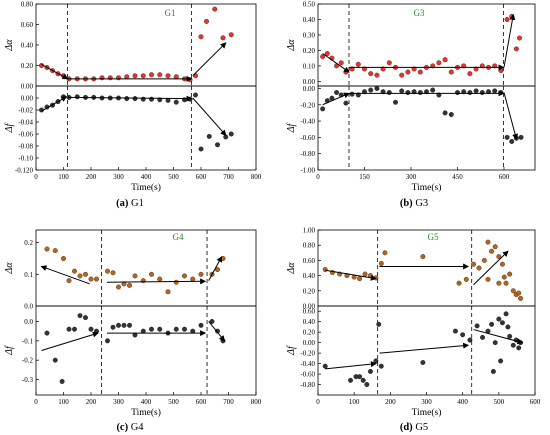 The image size is (550, 435). I want to click on bottom-frame, so click(426, 128).